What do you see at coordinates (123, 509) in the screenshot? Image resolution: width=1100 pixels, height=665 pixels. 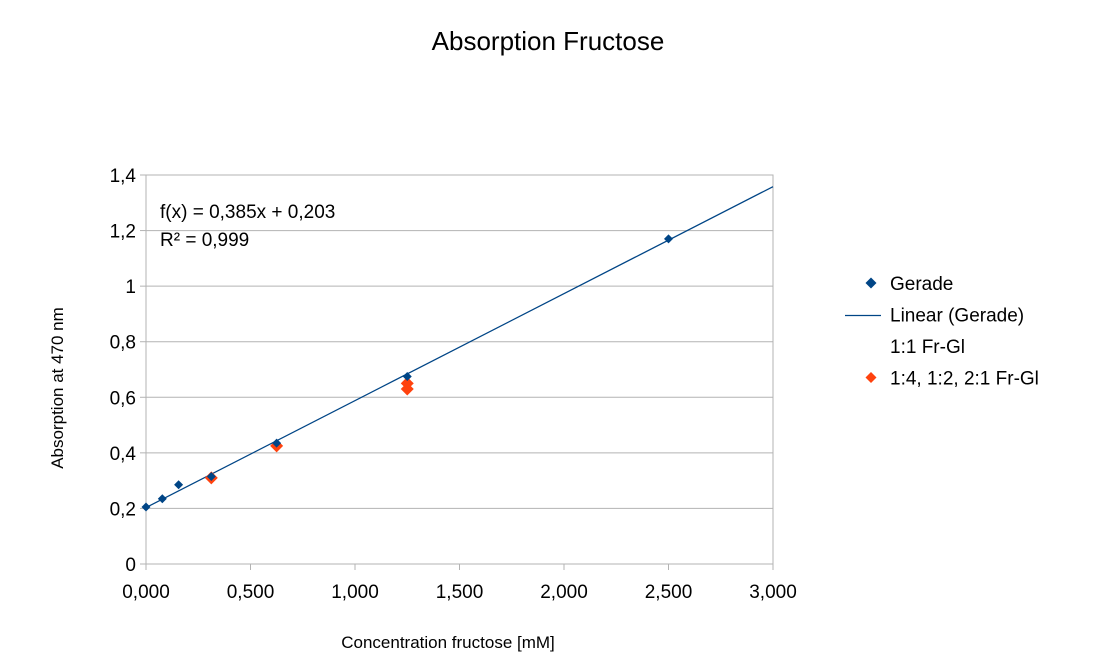 I see `y-tick-label: 0,2` at bounding box center [123, 509].